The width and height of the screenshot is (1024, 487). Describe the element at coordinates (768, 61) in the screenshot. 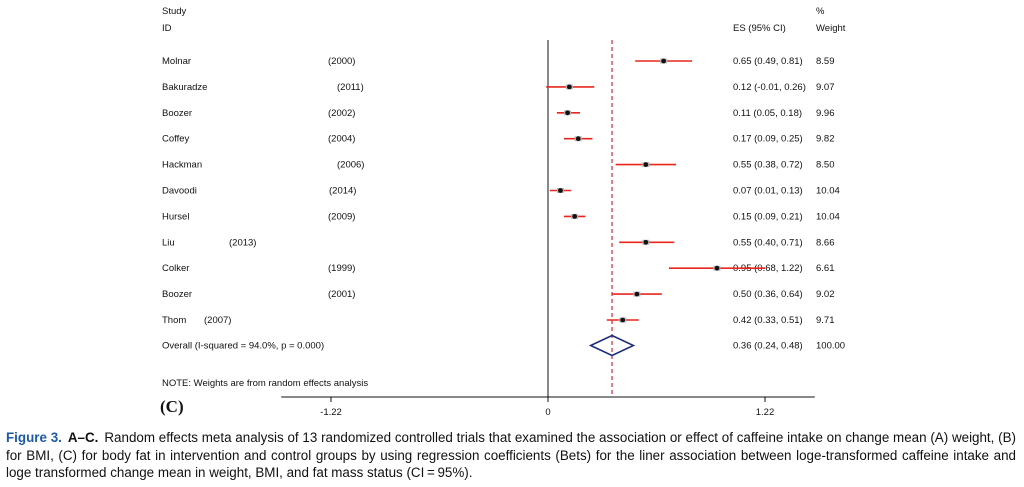

I see `effect-size-label: 0.65 (0.49, 0.81)` at that location.